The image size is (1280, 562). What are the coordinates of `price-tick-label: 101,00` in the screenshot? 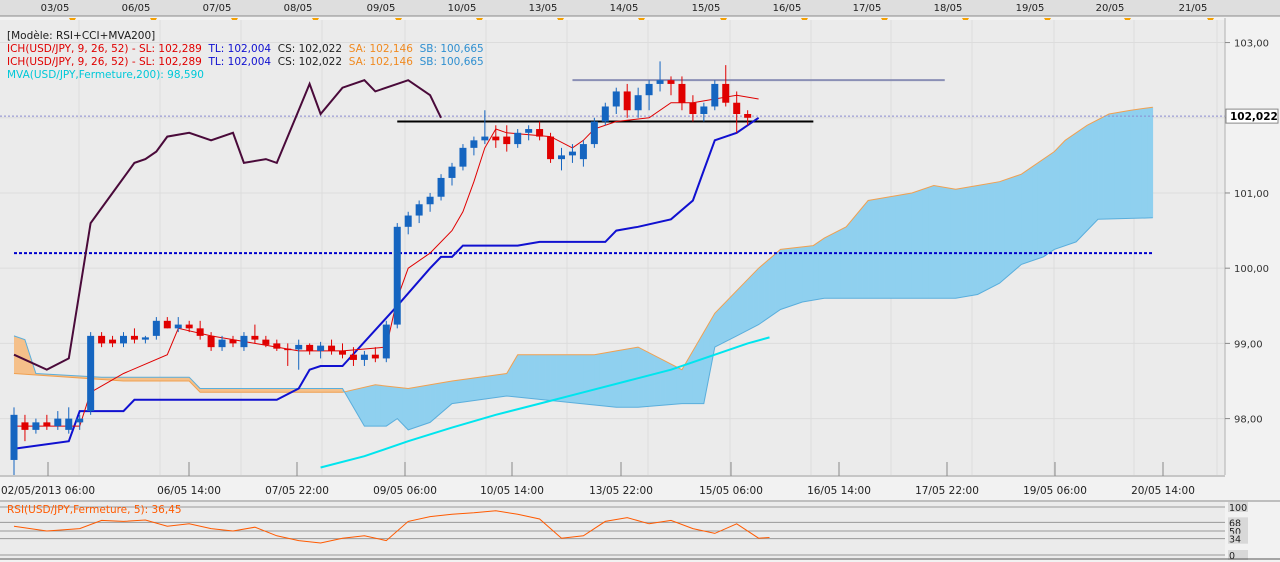 It's located at (1251, 194).